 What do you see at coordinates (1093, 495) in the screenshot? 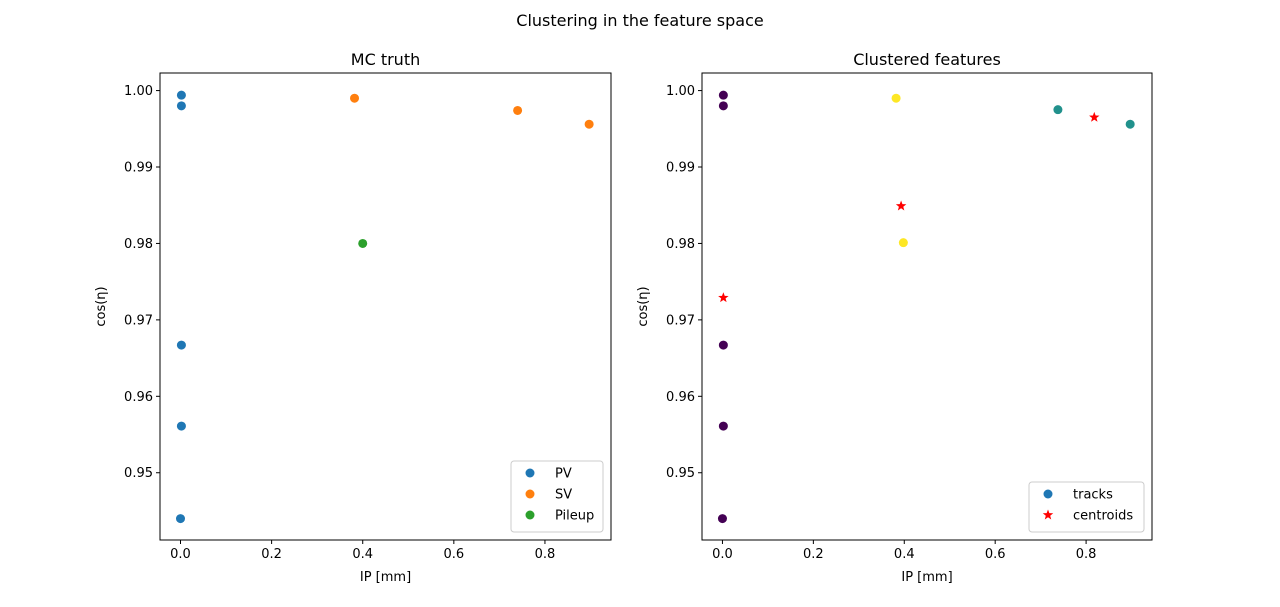
I see `legend-label-tracks: tracks` at bounding box center [1093, 495].